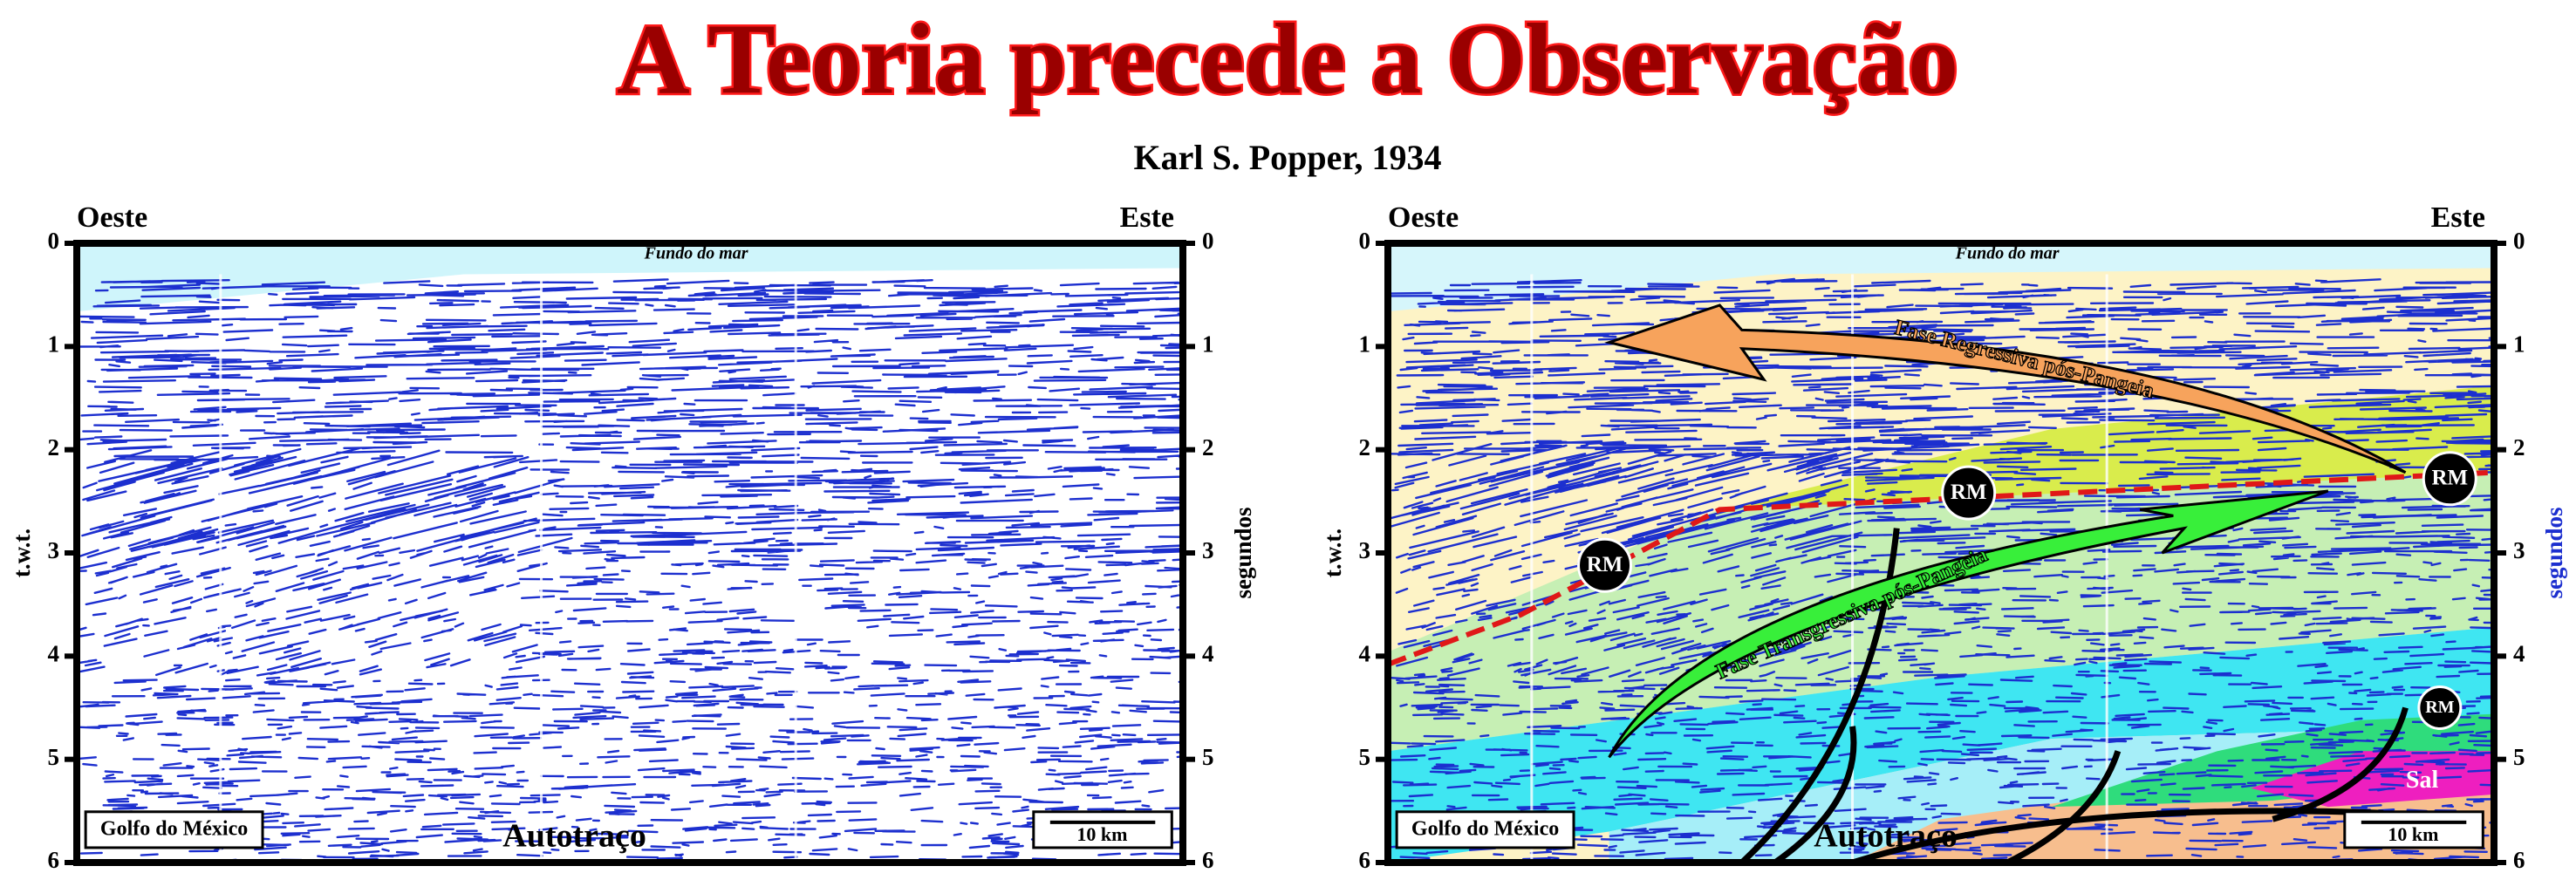  What do you see at coordinates (2005, 389) in the screenshot?
I see `regressive-arrow` at bounding box center [2005, 389].